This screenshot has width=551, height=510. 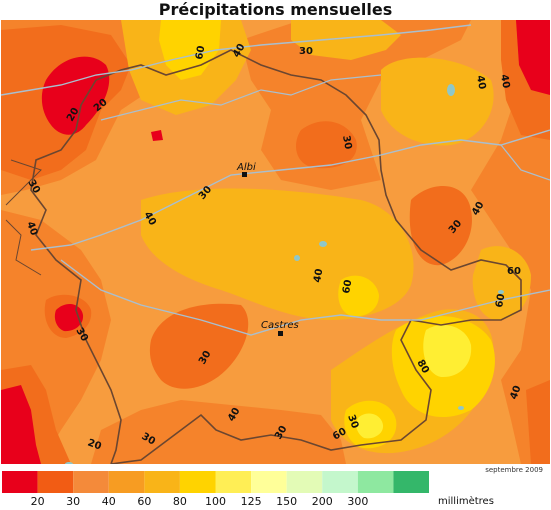 I want to click on river-north-branch, so click(x=241, y=97).